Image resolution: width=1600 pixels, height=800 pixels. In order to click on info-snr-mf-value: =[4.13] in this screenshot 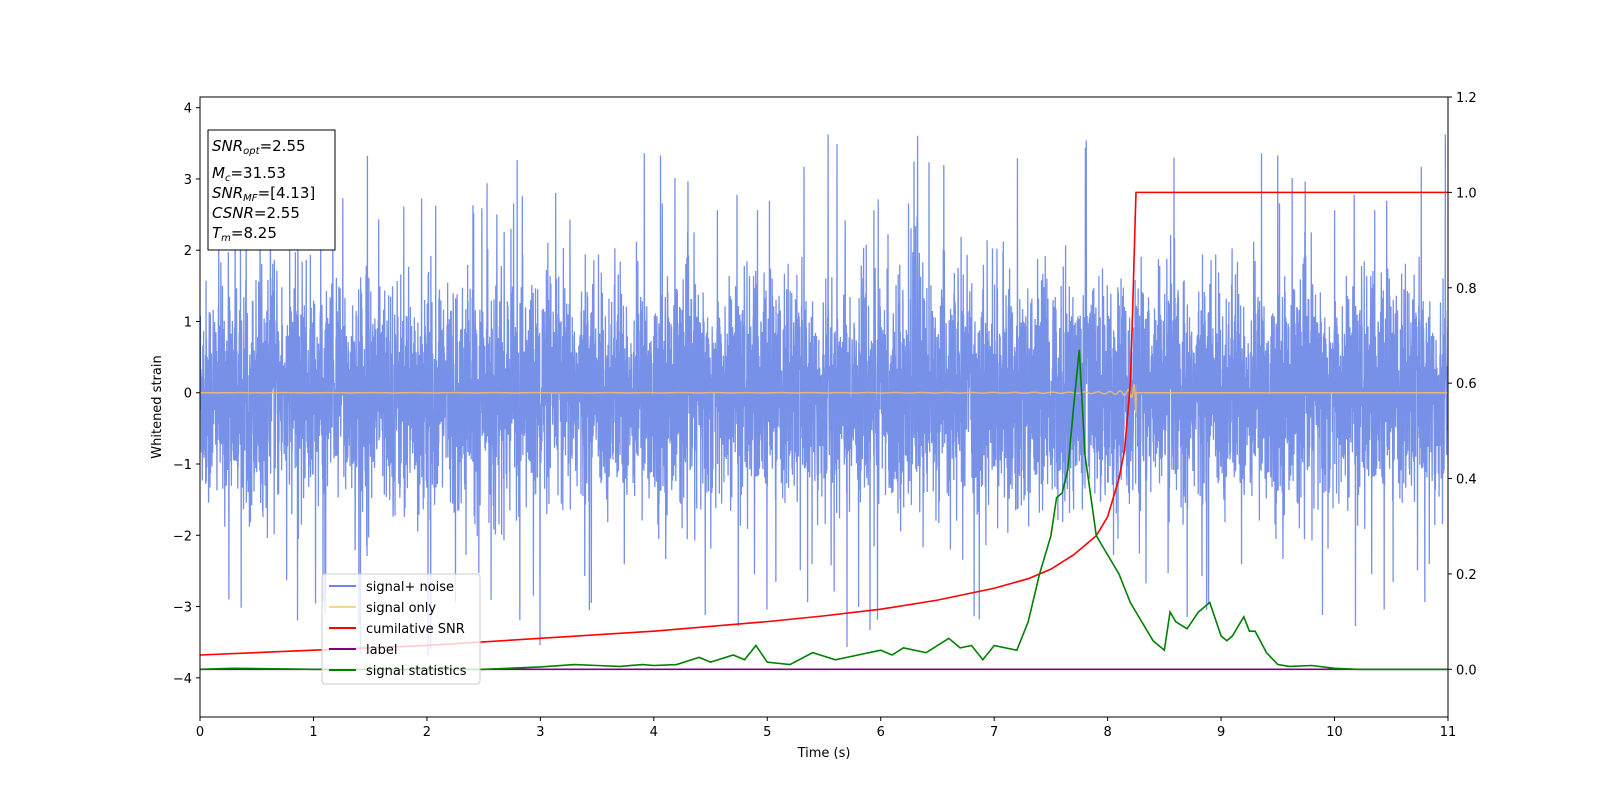, I will do `click(287, 193)`.